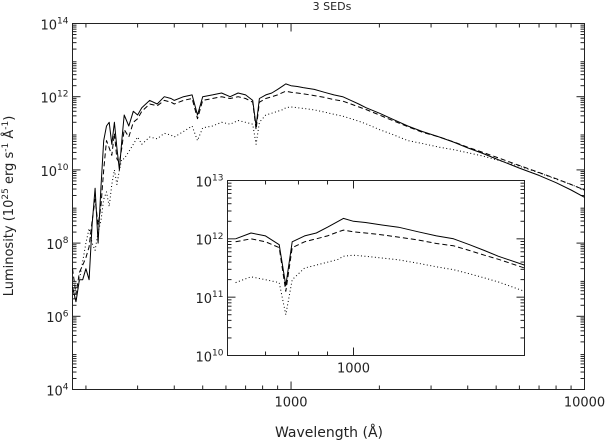 The width and height of the screenshot is (609, 443). I want to click on inset-series-dashed, so click(380, 260).